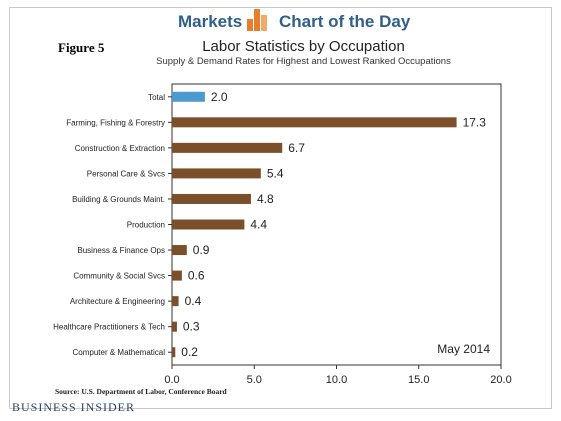 The width and height of the screenshot is (561, 421). I want to click on value-label: 0.6, so click(196, 276).